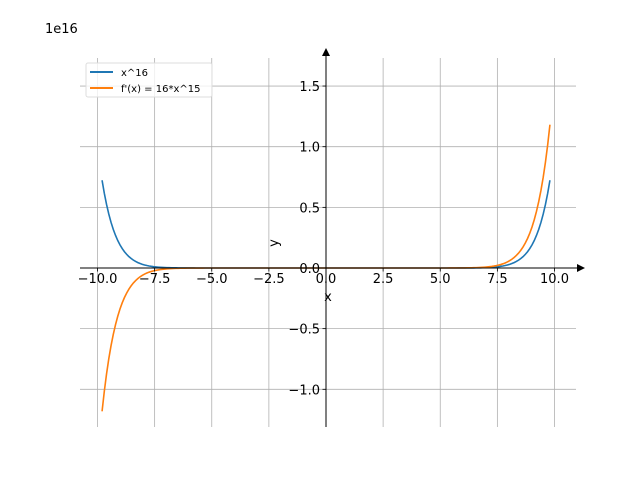 This screenshot has height=480, width=640. Describe the element at coordinates (134, 73) in the screenshot. I see `legend-label-0: x^16` at that location.